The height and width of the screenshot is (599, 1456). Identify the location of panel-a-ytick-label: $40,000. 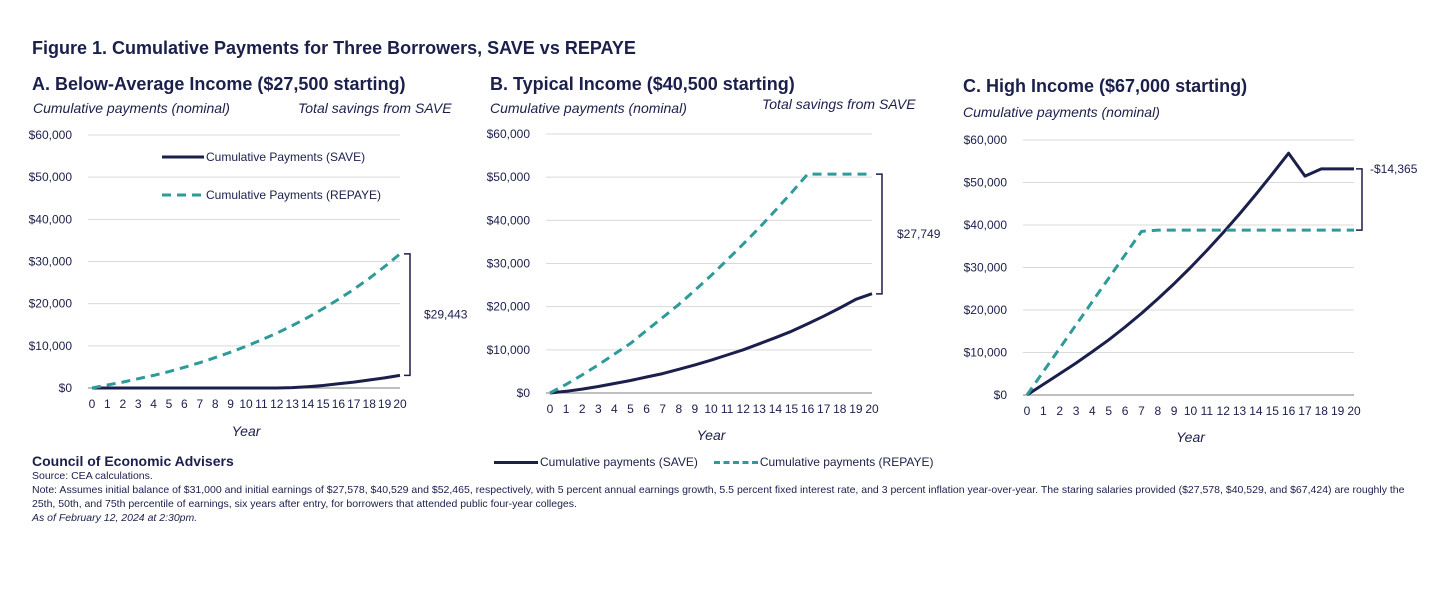
(51, 219).